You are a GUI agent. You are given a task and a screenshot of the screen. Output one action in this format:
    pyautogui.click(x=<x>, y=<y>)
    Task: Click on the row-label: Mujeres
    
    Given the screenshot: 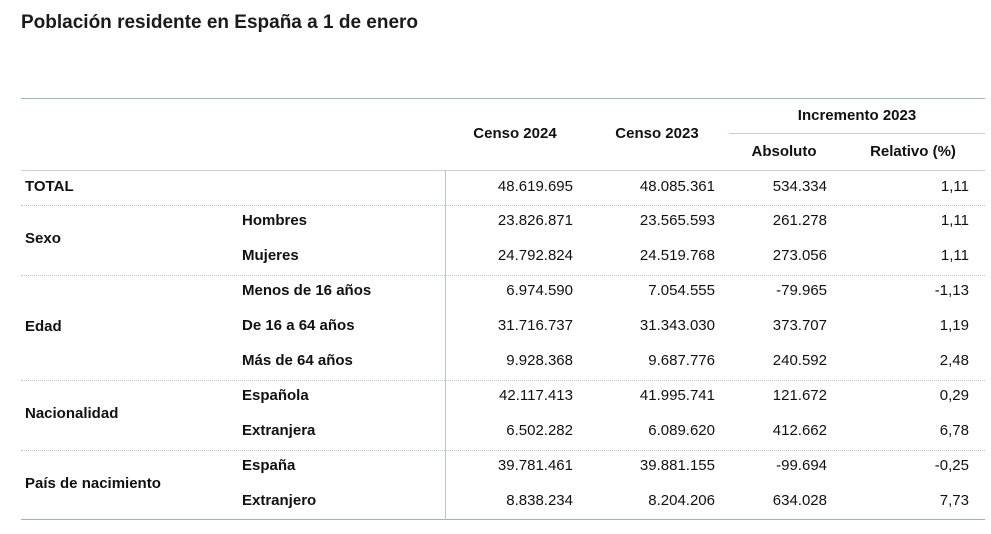 What is the action you would take?
    pyautogui.click(x=270, y=255)
    